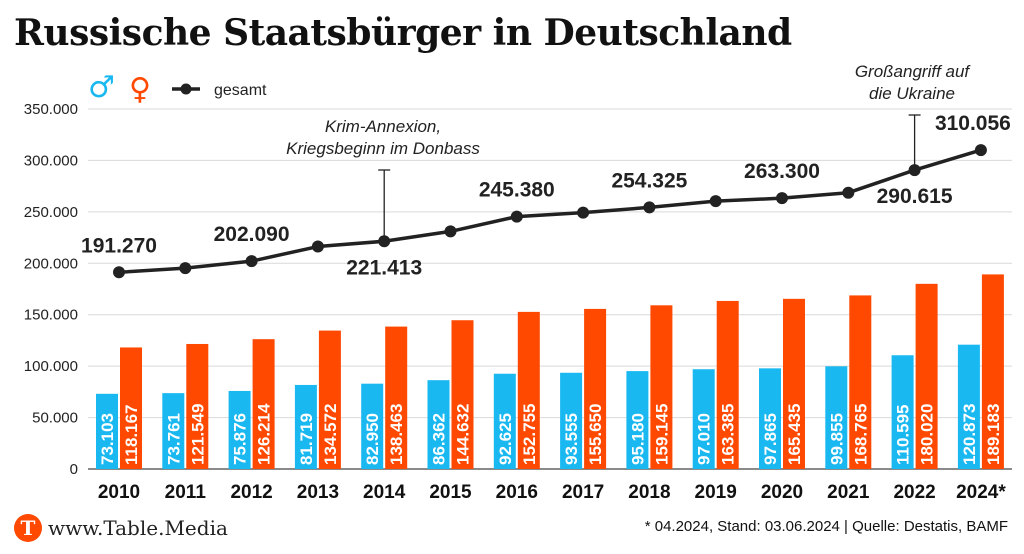 The height and width of the screenshot is (554, 1024). Describe the element at coordinates (251, 492) in the screenshot. I see `x-tick-label: 2012` at that location.